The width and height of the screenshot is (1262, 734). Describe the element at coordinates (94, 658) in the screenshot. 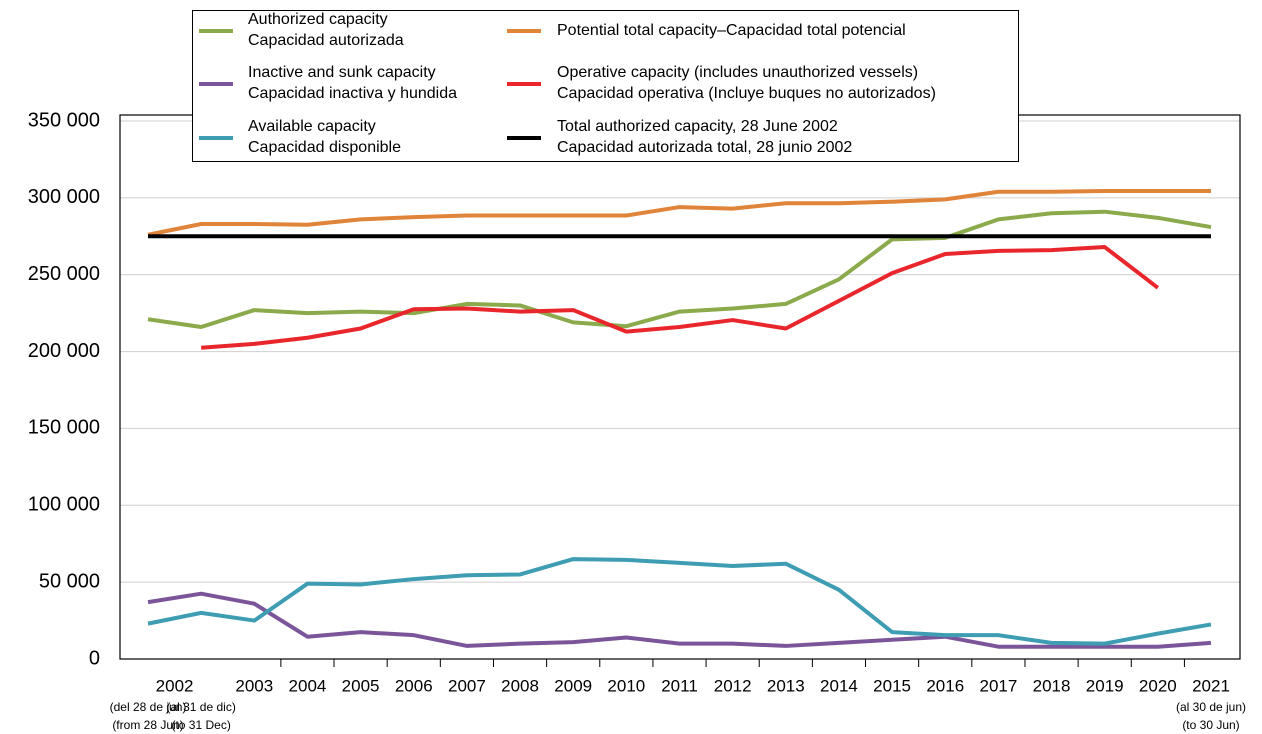

I see `y-tick-label: 0` at that location.